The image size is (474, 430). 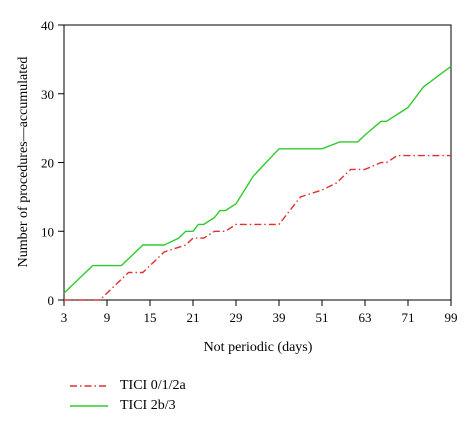 I want to click on x-tick-label: 39, so click(x=279, y=317).